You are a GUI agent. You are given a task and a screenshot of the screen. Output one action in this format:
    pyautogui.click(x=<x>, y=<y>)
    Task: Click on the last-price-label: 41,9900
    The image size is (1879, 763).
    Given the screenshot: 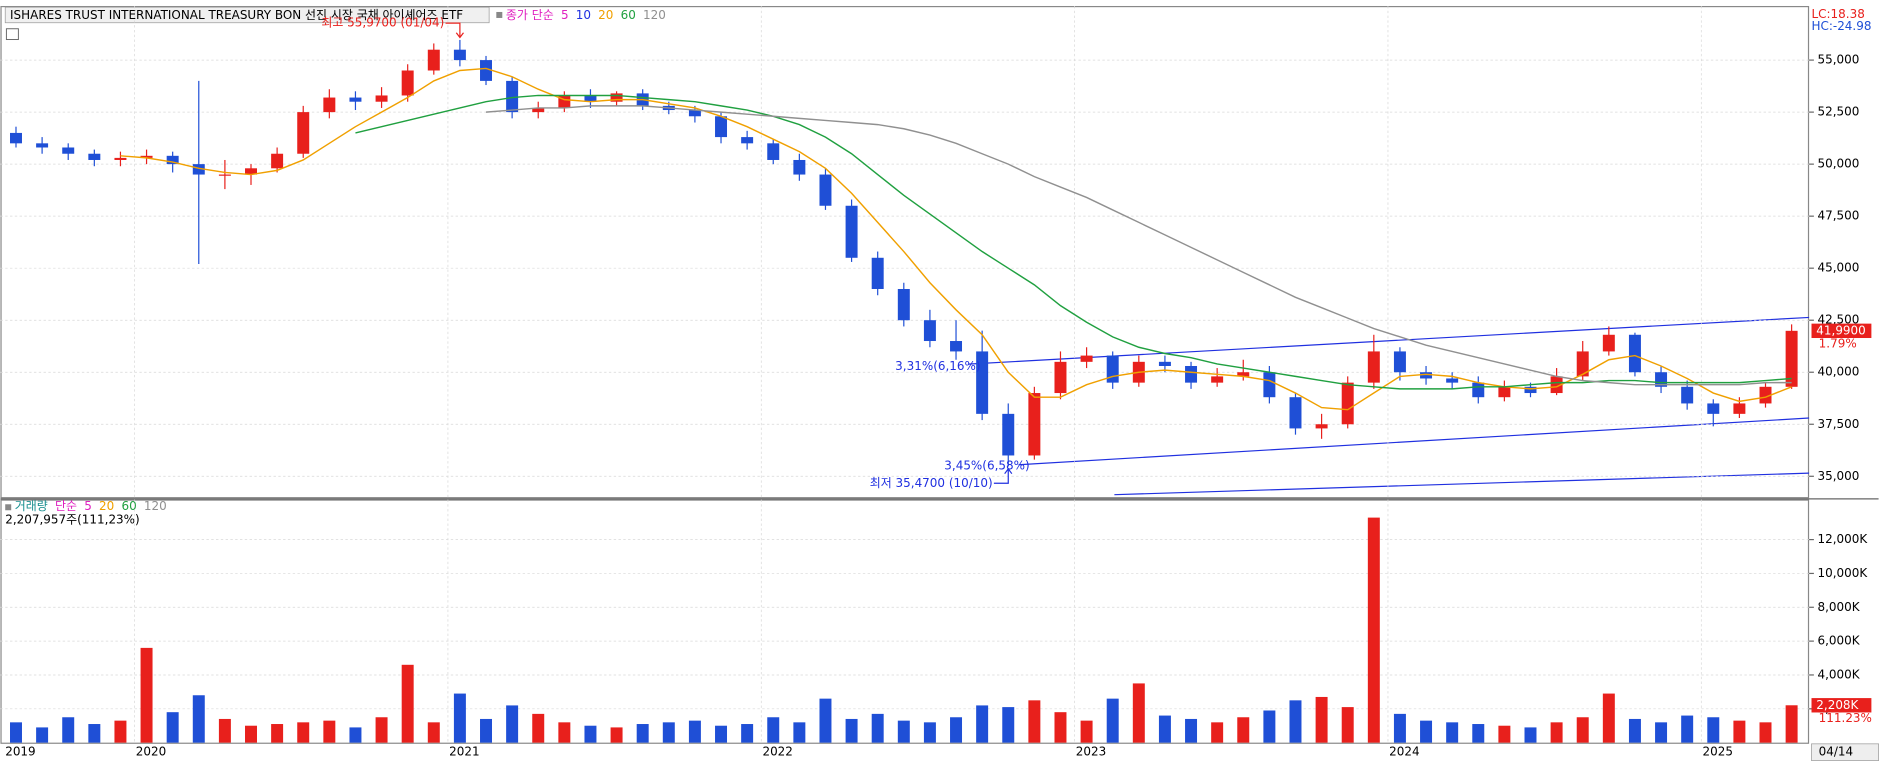 What is the action you would take?
    pyautogui.click(x=1841, y=330)
    